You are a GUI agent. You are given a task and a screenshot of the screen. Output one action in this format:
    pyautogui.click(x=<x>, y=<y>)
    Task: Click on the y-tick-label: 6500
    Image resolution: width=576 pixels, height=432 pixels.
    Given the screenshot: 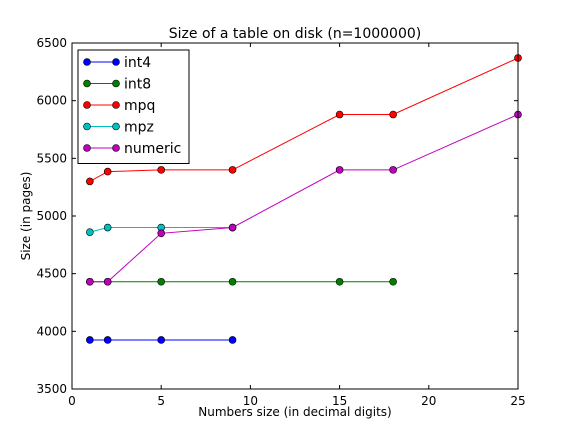 What is the action you would take?
    pyautogui.click(x=51, y=43)
    